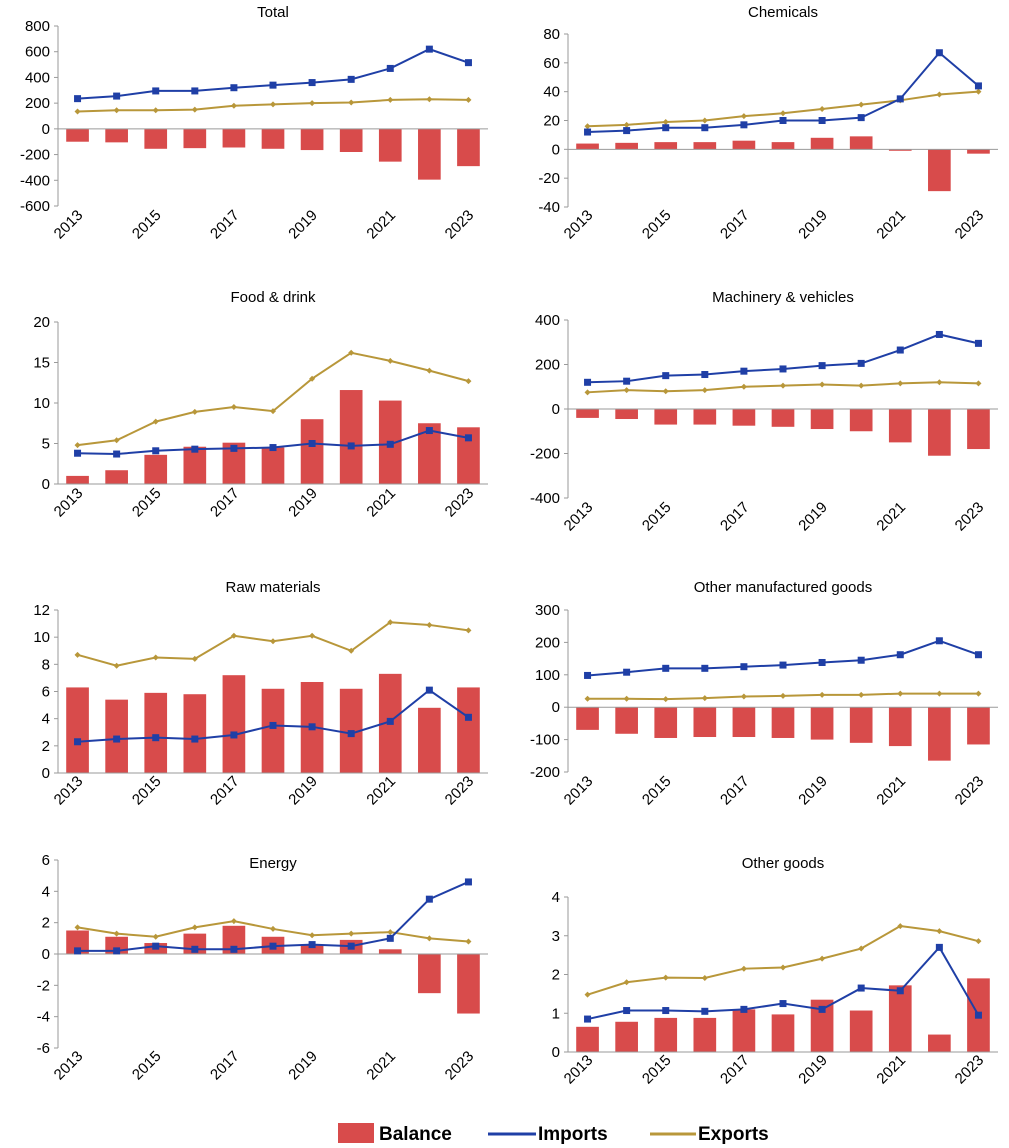 The width and height of the screenshot is (1009, 1148). What do you see at coordinates (813, 791) in the screenshot?
I see `chart6-xtick-label: 2019` at bounding box center [813, 791].